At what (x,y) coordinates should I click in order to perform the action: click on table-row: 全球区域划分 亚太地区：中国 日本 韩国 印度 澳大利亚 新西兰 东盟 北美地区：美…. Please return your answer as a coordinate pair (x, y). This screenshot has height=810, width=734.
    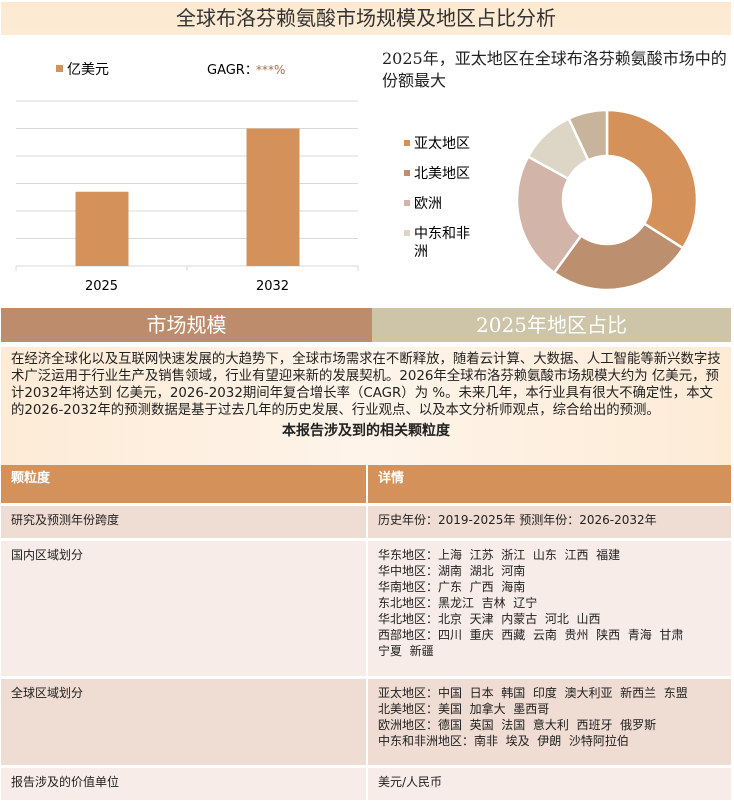
    Looking at the image, I should click on (366, 722).